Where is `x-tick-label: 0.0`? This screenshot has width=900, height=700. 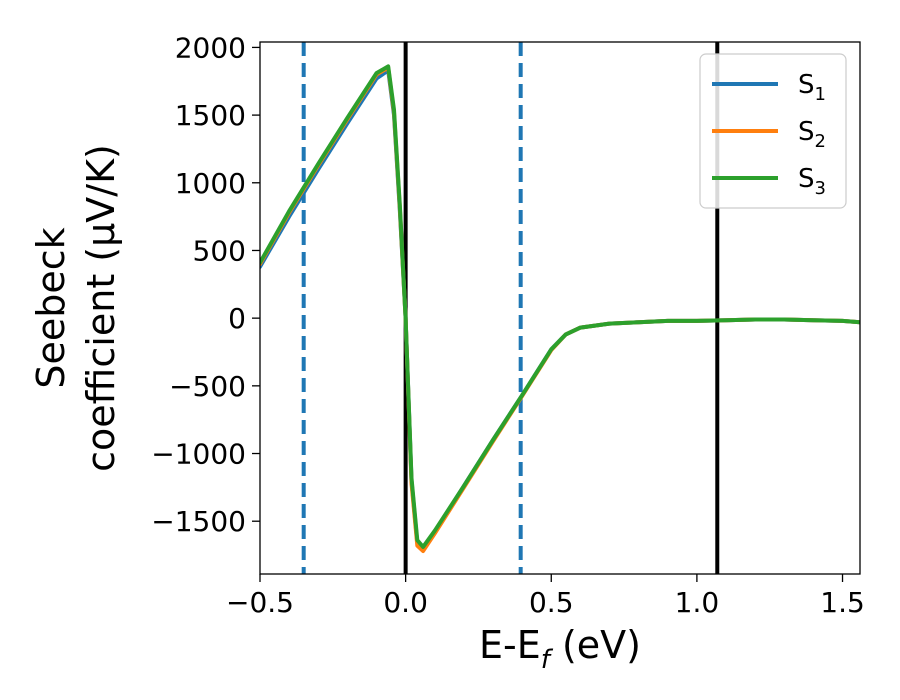 x-tick-label: 0.0 is located at coordinates (405, 602).